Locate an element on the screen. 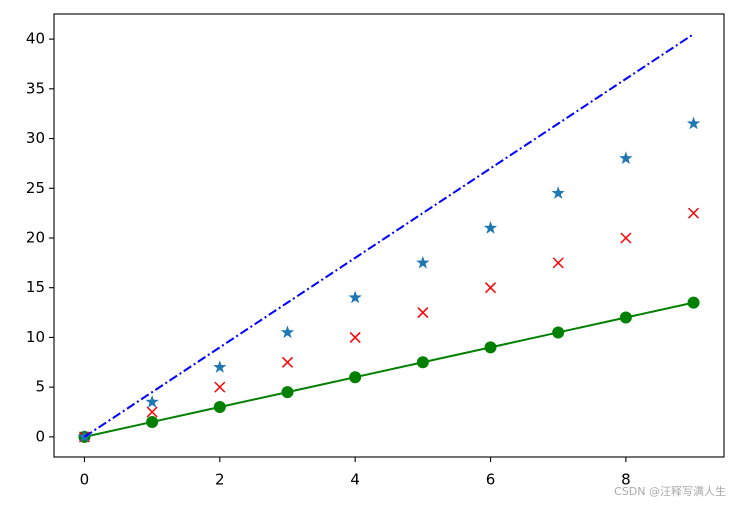 This screenshot has width=737, height=505. y-tick-label: 0 is located at coordinates (40, 436).